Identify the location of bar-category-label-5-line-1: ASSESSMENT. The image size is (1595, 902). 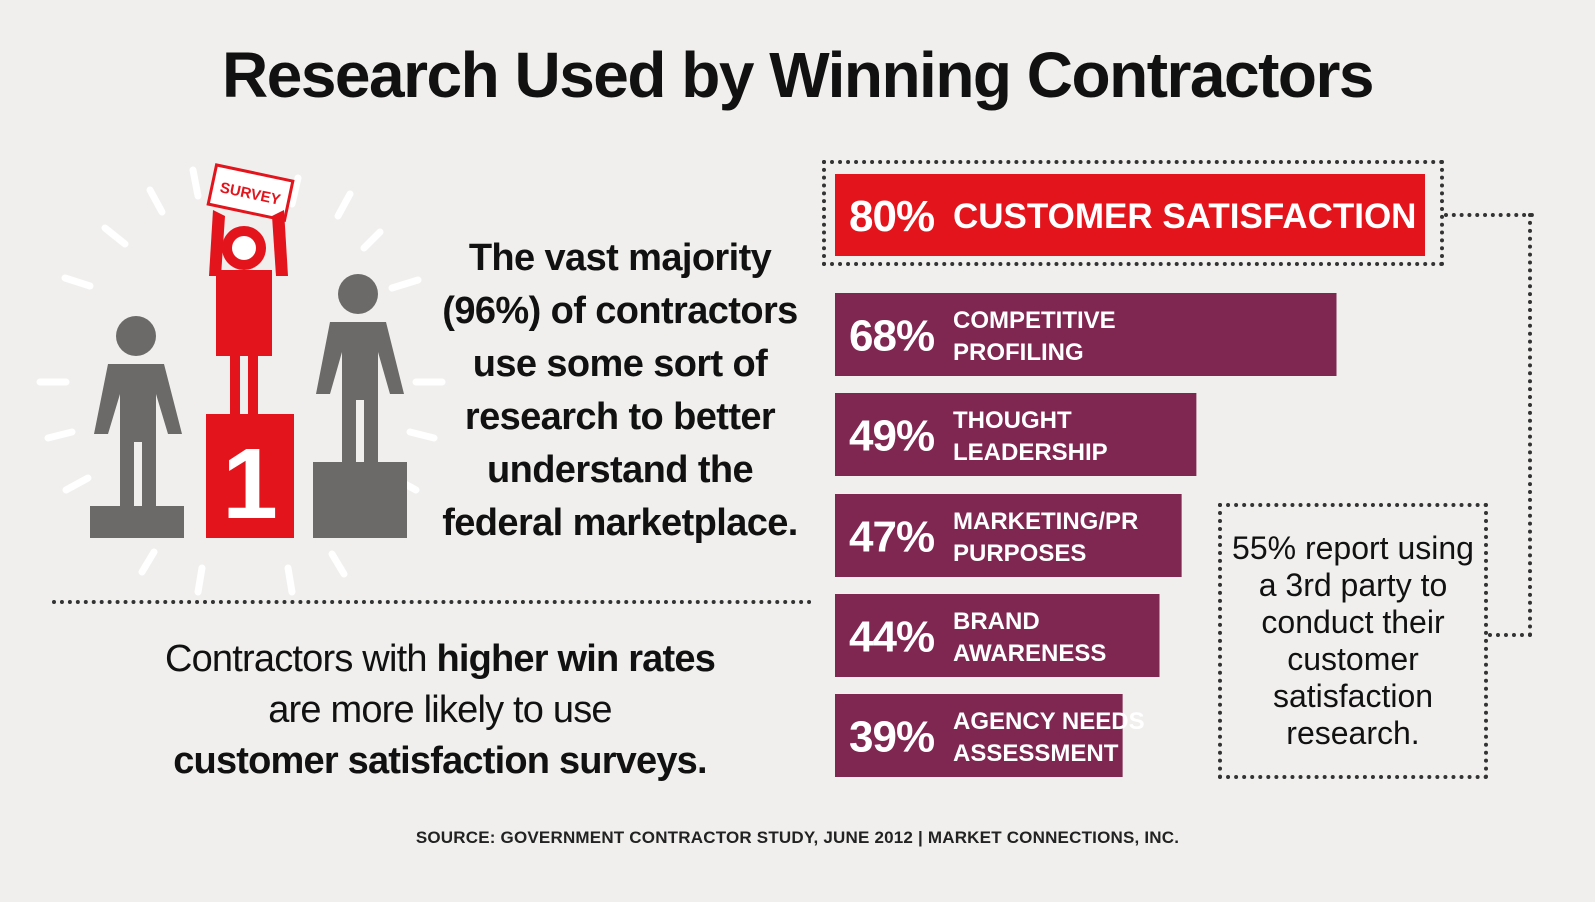
(1036, 753).